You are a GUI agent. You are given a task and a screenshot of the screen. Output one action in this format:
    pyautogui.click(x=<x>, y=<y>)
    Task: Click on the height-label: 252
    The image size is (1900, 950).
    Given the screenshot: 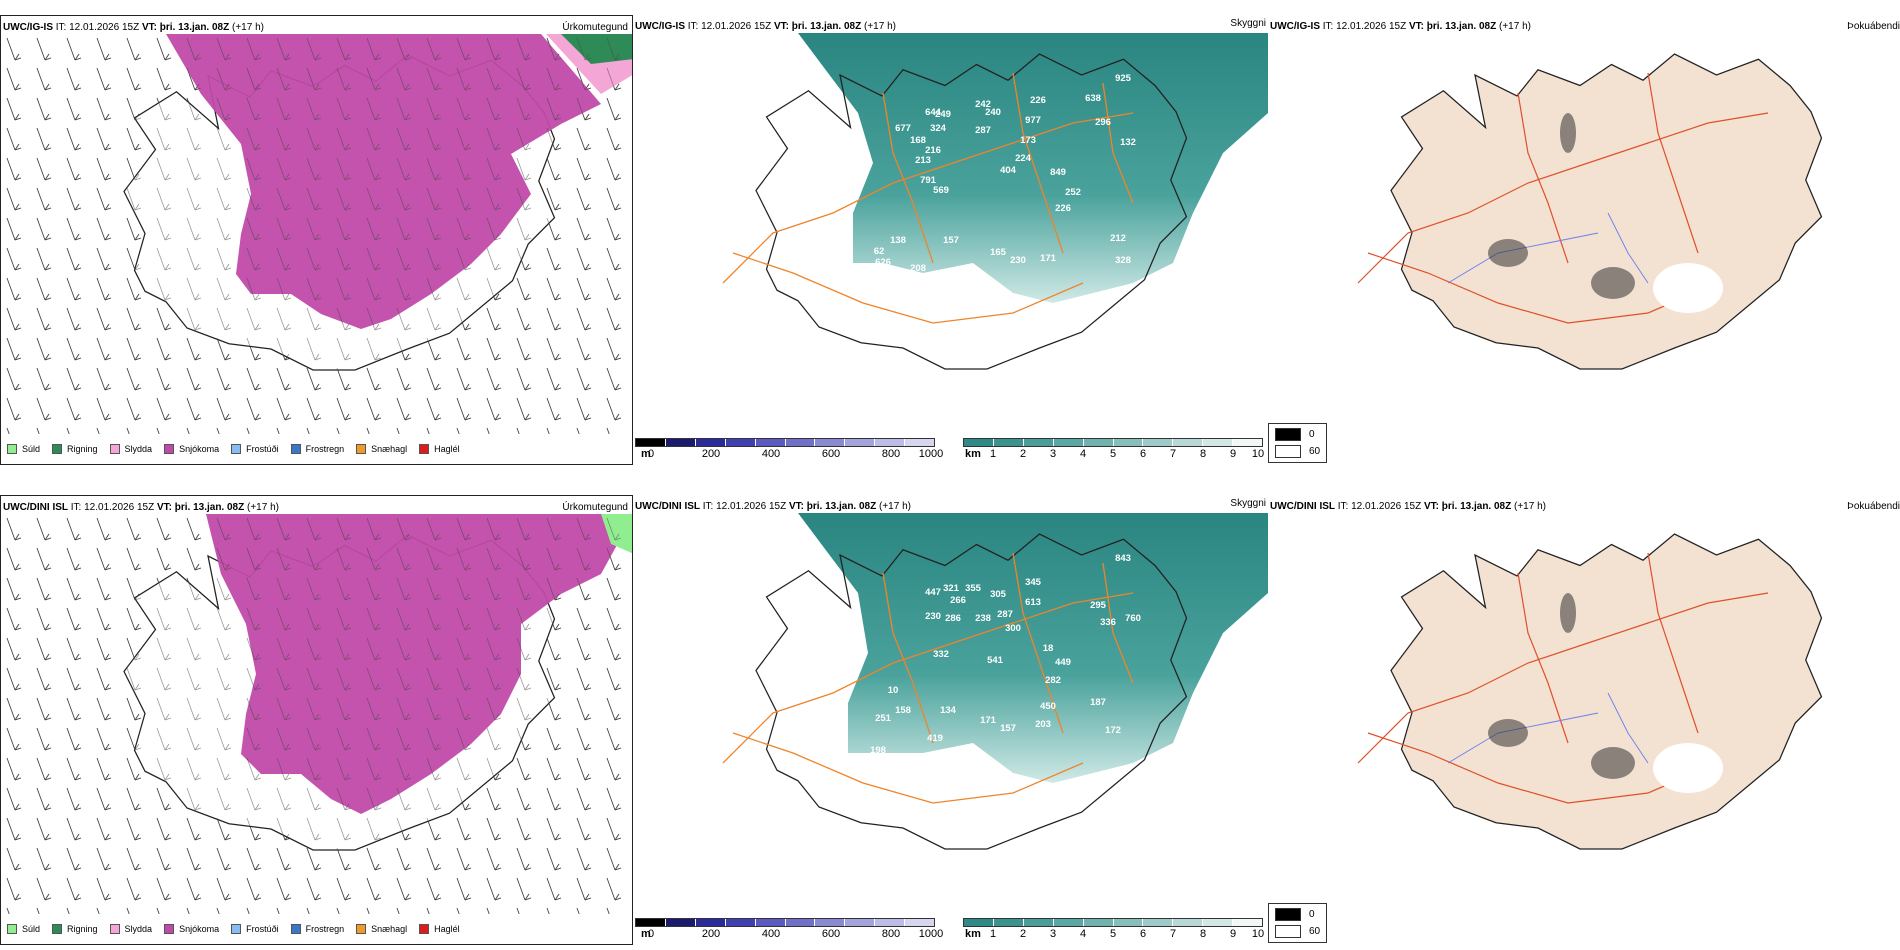 What is the action you would take?
    pyautogui.click(x=1073, y=192)
    